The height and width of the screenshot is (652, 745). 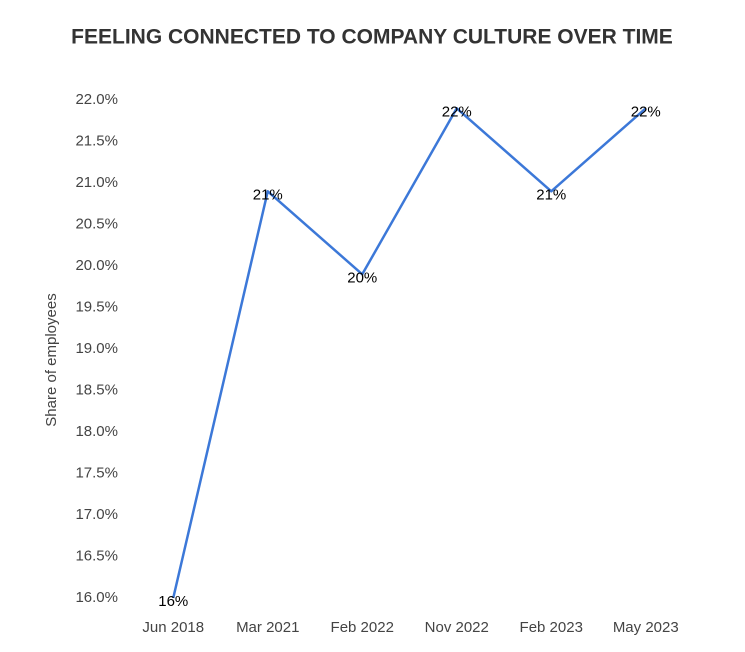 I want to click on y-tick-label: 17.5%, so click(x=96, y=472).